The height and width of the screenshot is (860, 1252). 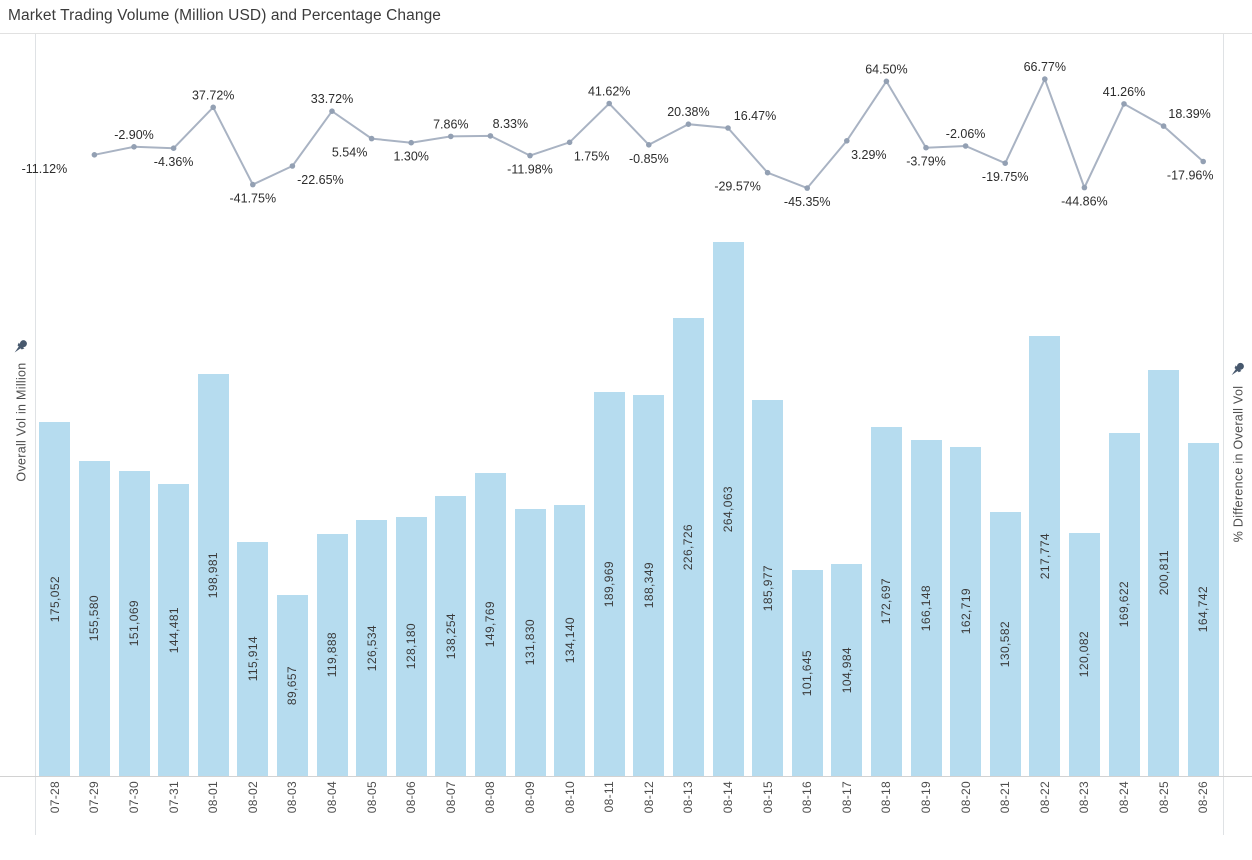 I want to click on bar: 120,082, so click(x=1084, y=654).